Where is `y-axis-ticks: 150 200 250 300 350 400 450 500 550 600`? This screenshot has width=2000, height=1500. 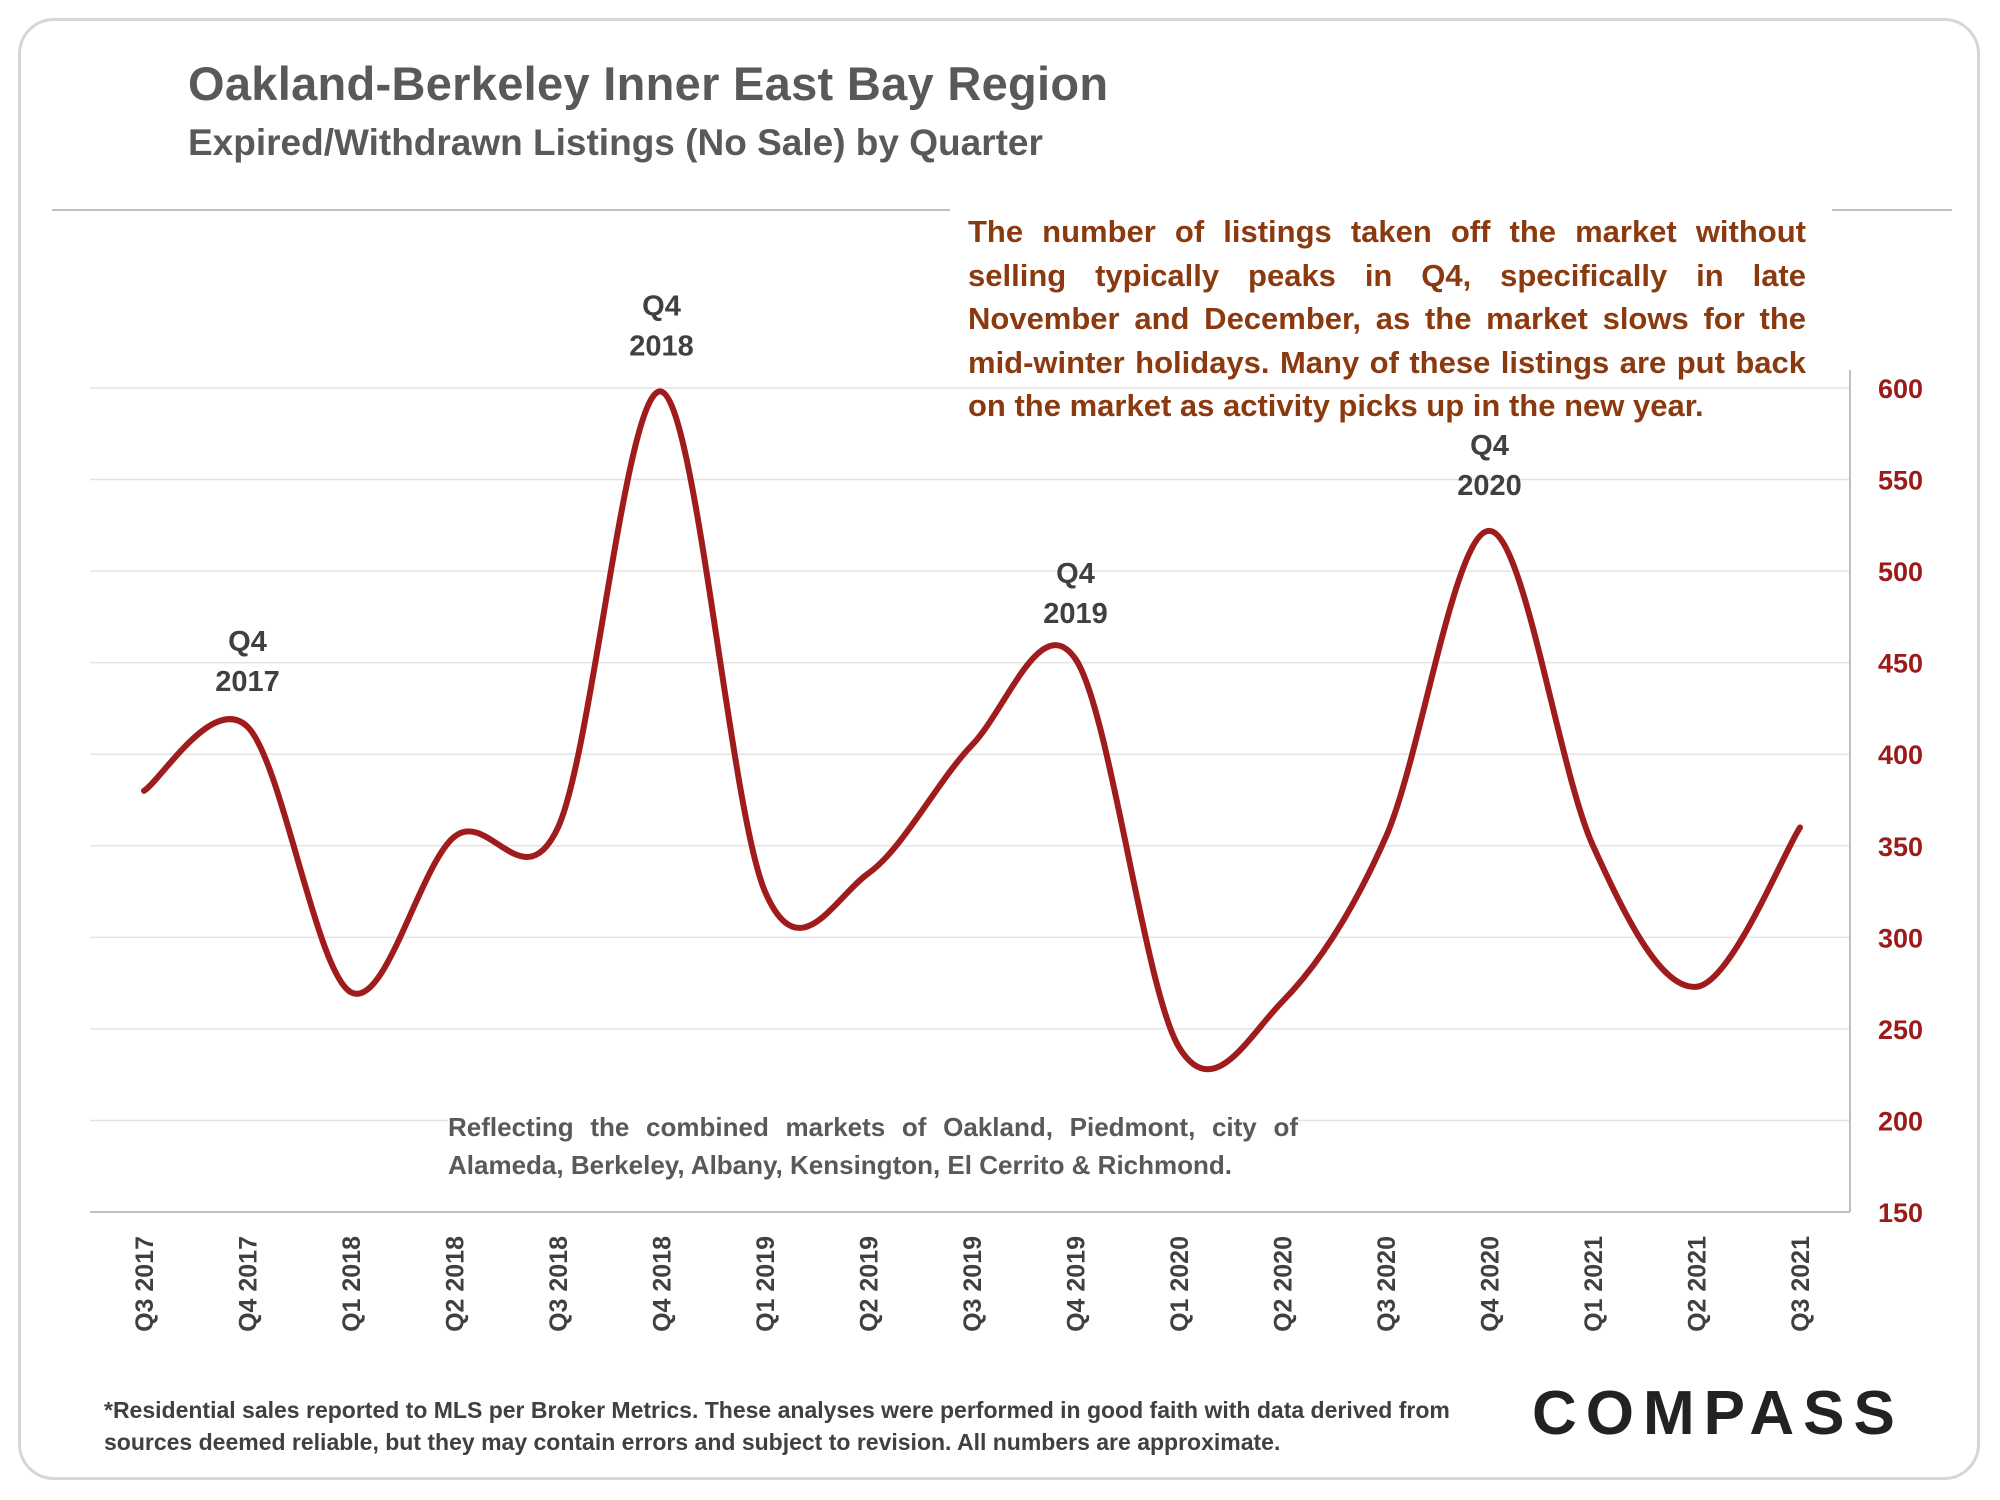
y-axis-ticks: 150 200 250 300 350 400 450 500 550 600 is located at coordinates (1900, 801).